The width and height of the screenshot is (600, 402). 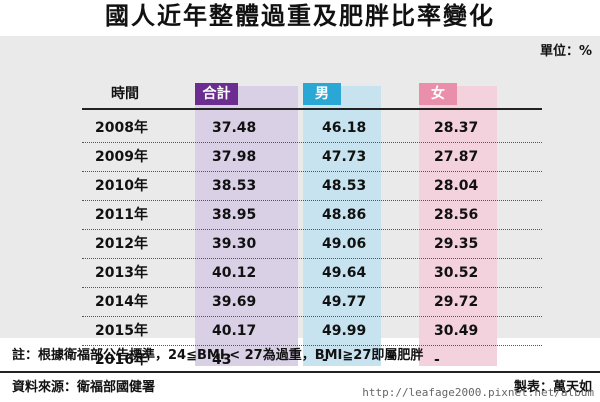 I want to click on unit-label: 單位：%, so click(x=565, y=51).